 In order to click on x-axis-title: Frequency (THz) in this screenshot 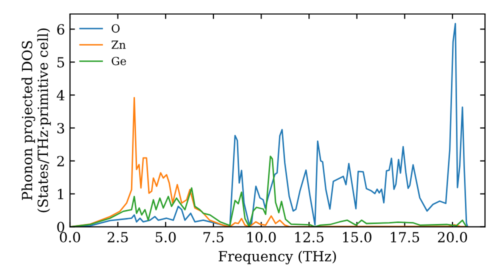, I will do `click(277, 257)`.